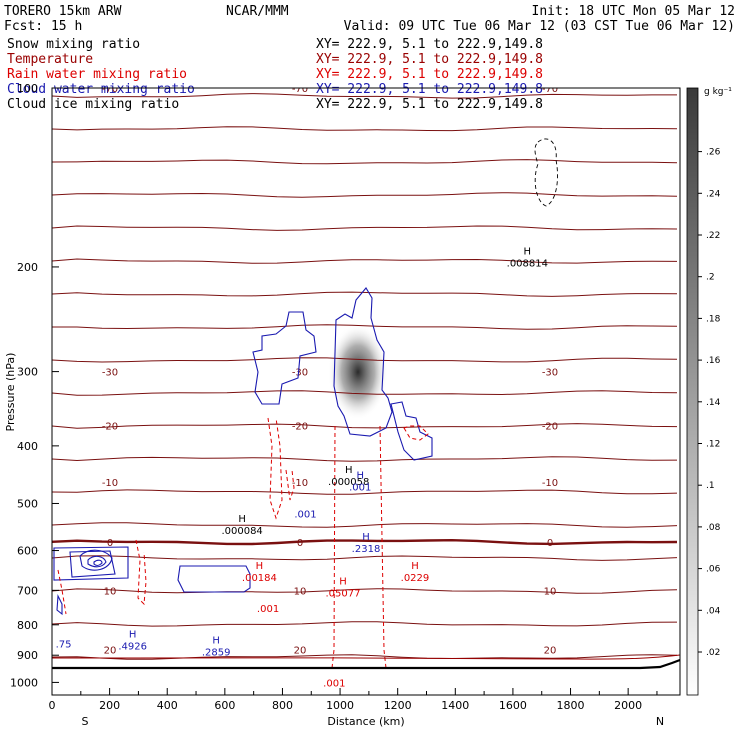  Describe the element at coordinates (365, 542) in the screenshot. I see `freezing-isotherm` at that location.